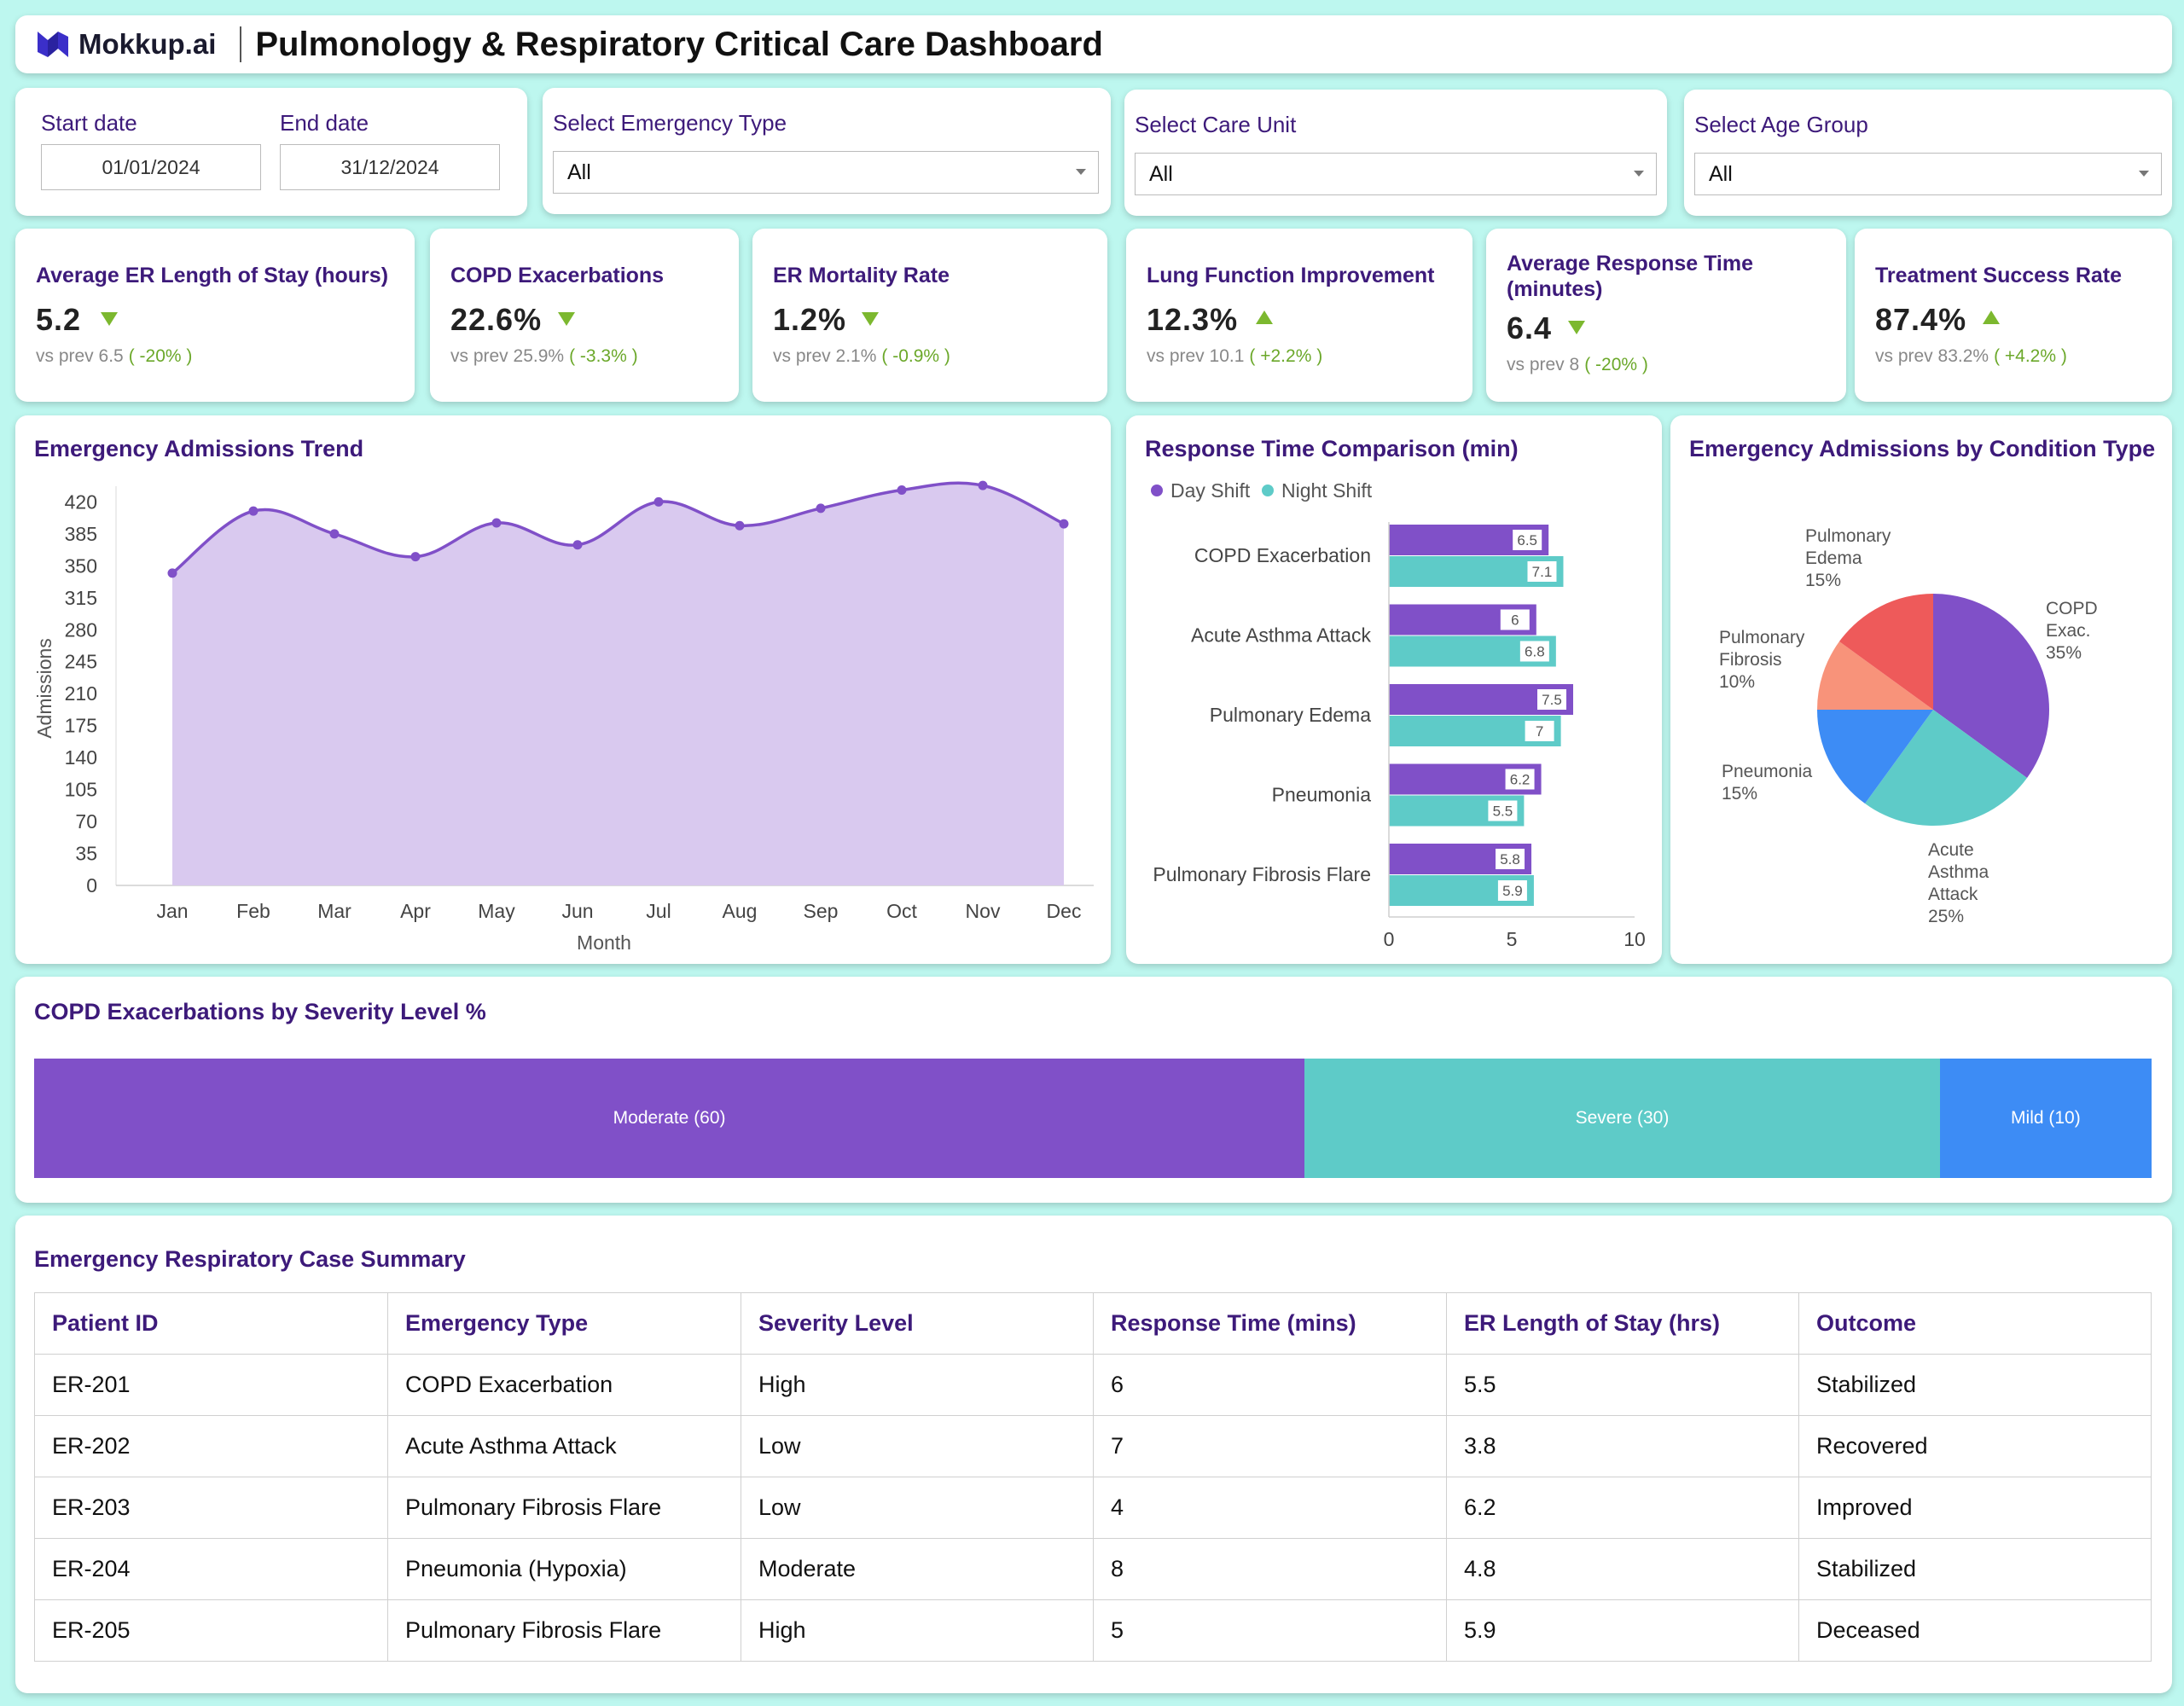  Describe the element at coordinates (126, 44) in the screenshot. I see `logo: Mokkup.ai` at that location.